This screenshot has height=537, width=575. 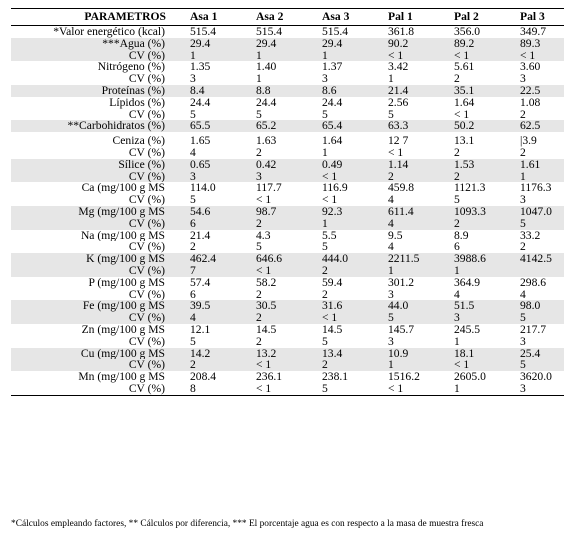 I want to click on value-cell: 14.2, so click(x=201, y=353).